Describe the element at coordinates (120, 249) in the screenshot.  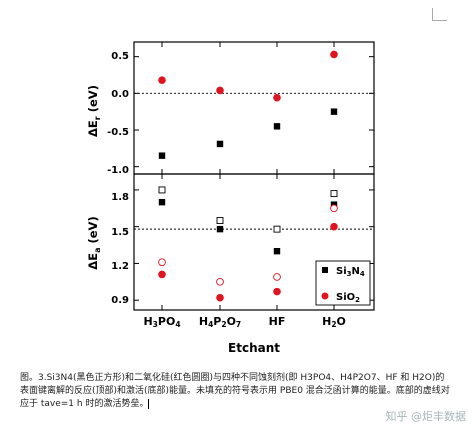
I see `bottom-y-axis: 0.9 1.2 1.5 1.8` at that location.